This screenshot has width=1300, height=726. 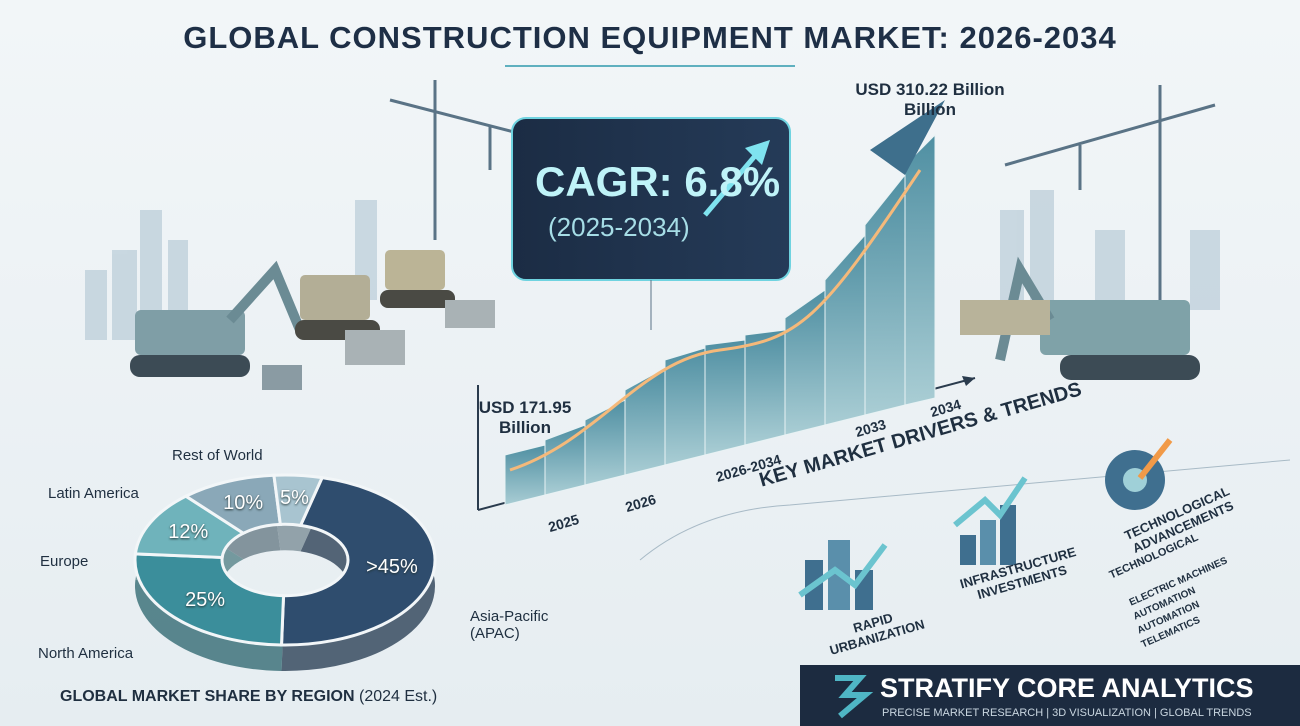 What do you see at coordinates (757, 152) in the screenshot?
I see `cagr-arrow-head` at bounding box center [757, 152].